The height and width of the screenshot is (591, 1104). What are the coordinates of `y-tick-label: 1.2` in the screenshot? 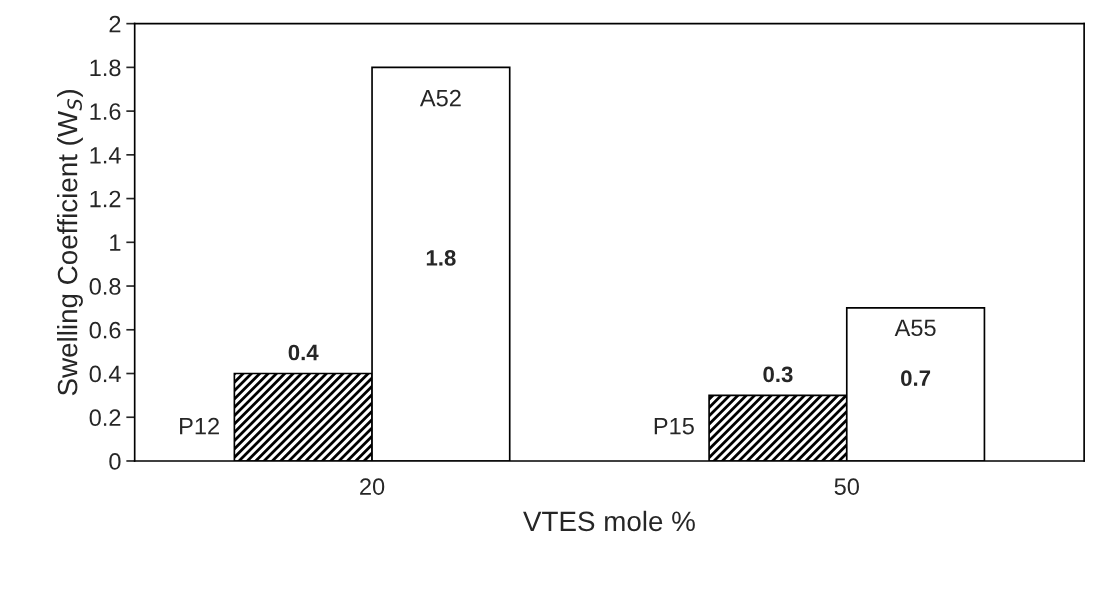 It's located at (105, 199).